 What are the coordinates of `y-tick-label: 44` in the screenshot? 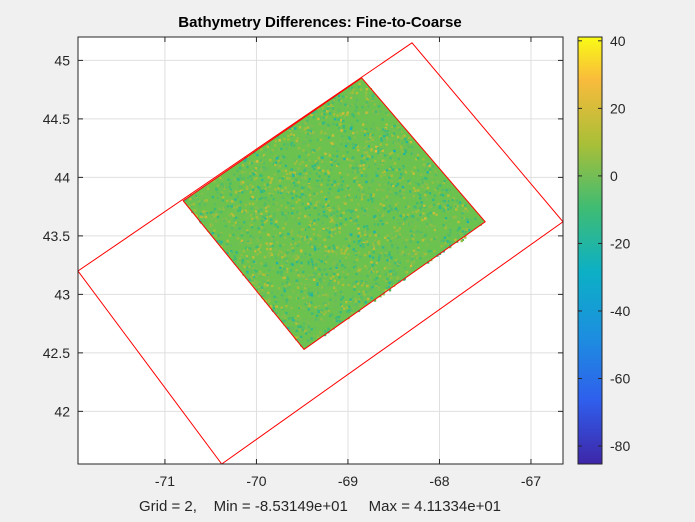 It's located at (62, 177).